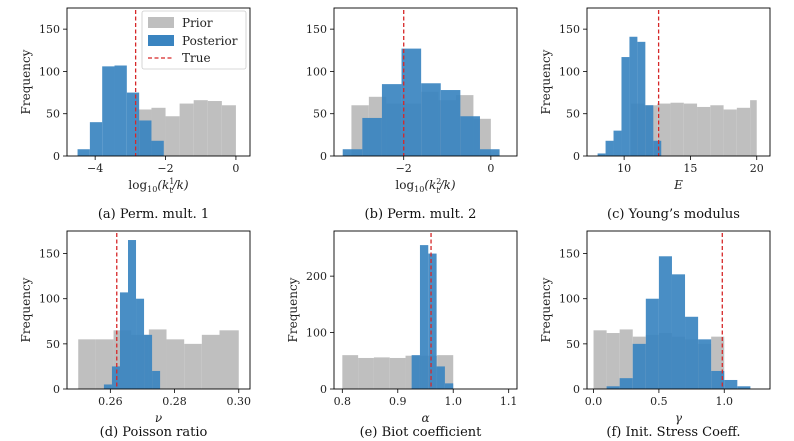 This screenshot has width=794, height=441. Describe the element at coordinates (398, 401) in the screenshot. I see `x-tick-label: 0.9` at that location.